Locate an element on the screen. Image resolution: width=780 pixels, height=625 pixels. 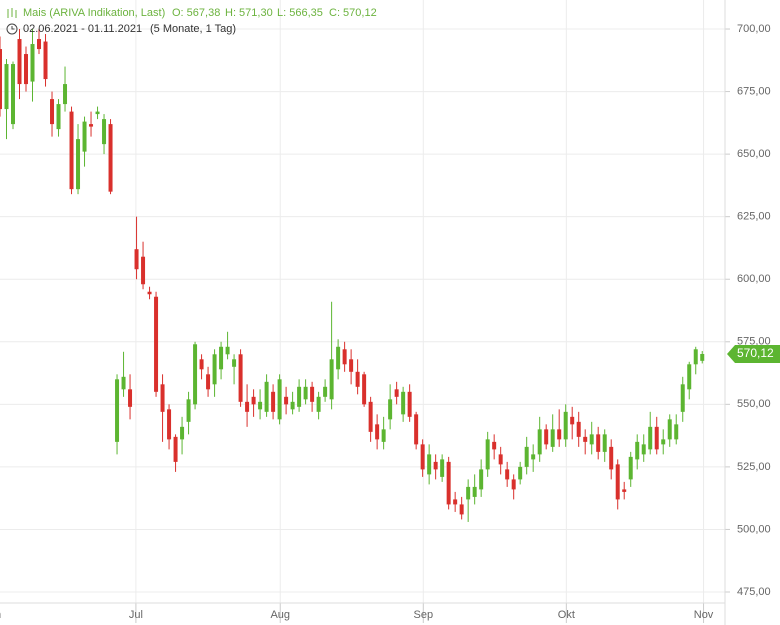
clock-icon is located at coordinates (12, 29).